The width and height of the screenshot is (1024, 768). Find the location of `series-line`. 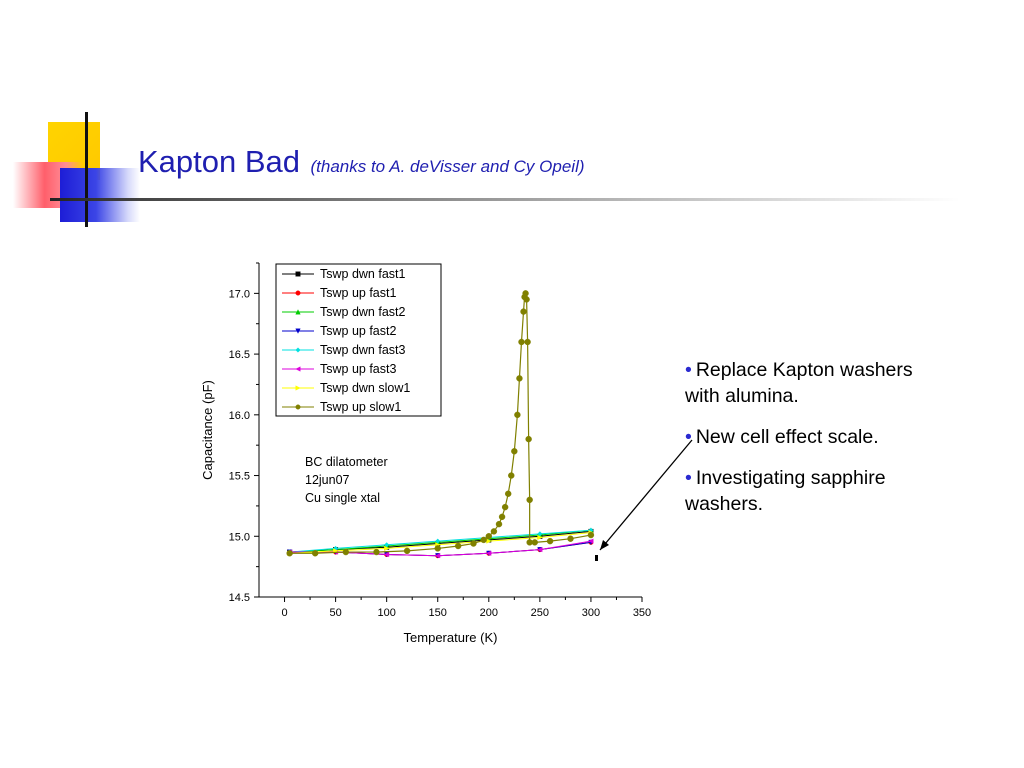

series-line is located at coordinates (440, 423).